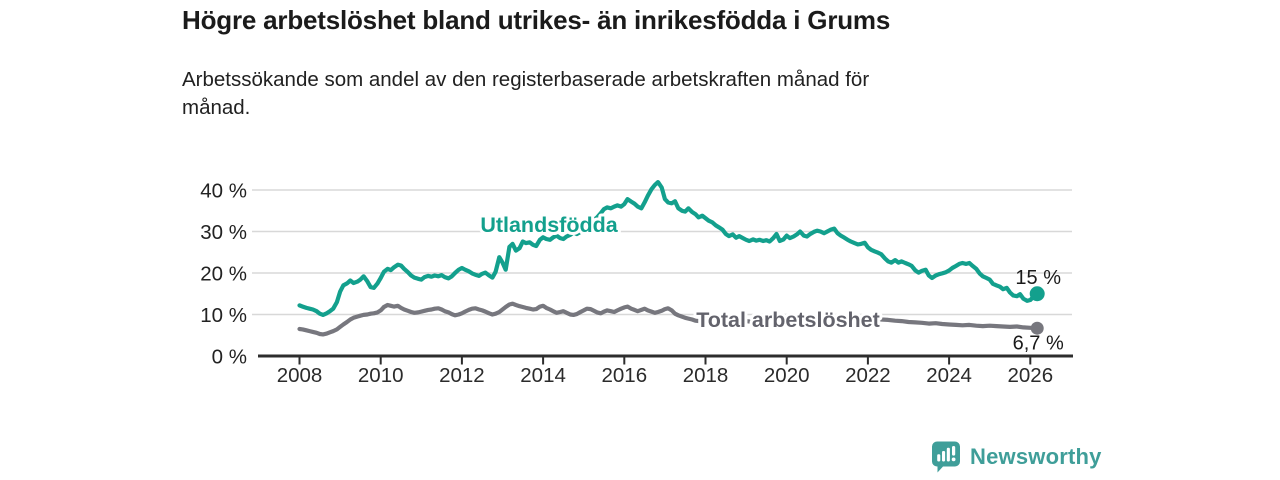 The width and height of the screenshot is (1280, 480). What do you see at coordinates (543, 375) in the screenshot?
I see `x-tick-label-2014: 2014` at bounding box center [543, 375].